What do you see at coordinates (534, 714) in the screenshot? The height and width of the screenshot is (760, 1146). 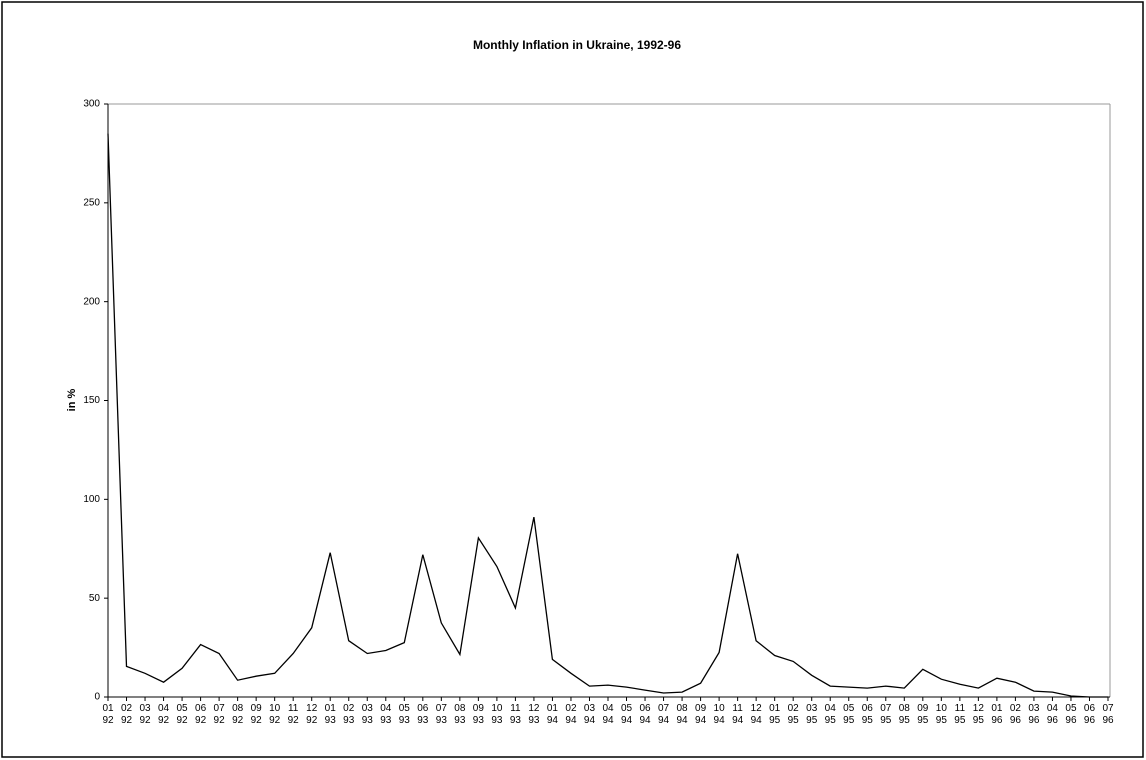 I see `x-tick-label: 12 93` at bounding box center [534, 714].